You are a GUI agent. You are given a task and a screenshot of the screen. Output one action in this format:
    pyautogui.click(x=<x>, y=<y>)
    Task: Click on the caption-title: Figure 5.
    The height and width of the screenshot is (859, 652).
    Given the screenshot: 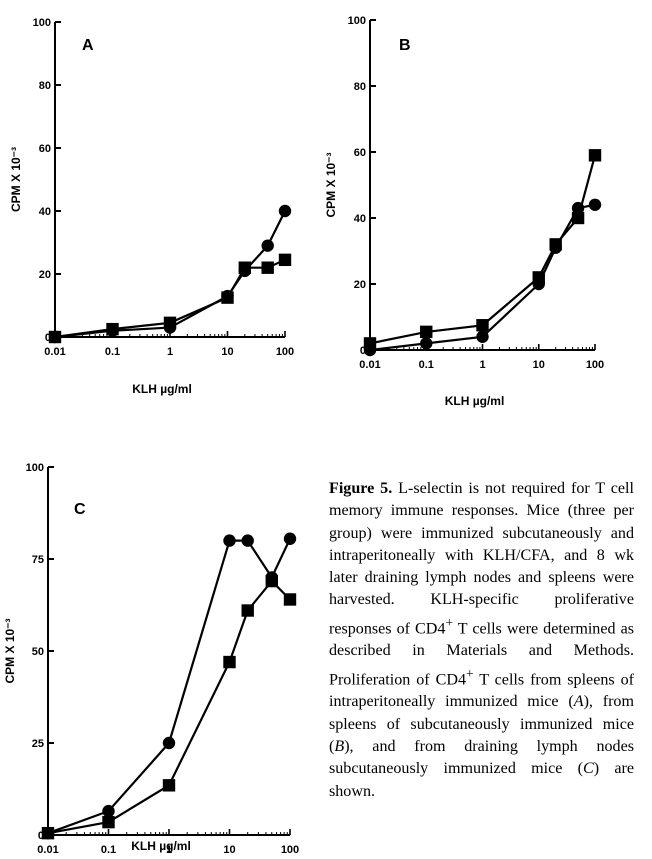 What is the action you would take?
    pyautogui.click(x=361, y=488)
    